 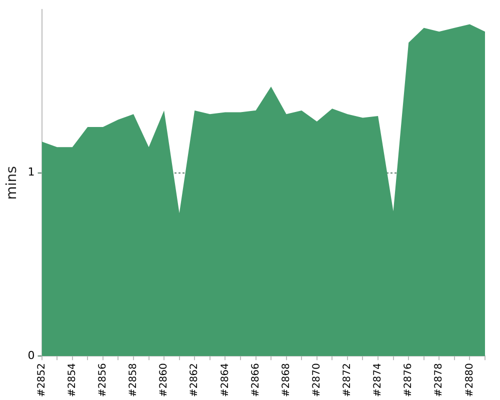 What do you see at coordinates (72, 380) in the screenshot?
I see `x-tick-label: #2854` at bounding box center [72, 380].